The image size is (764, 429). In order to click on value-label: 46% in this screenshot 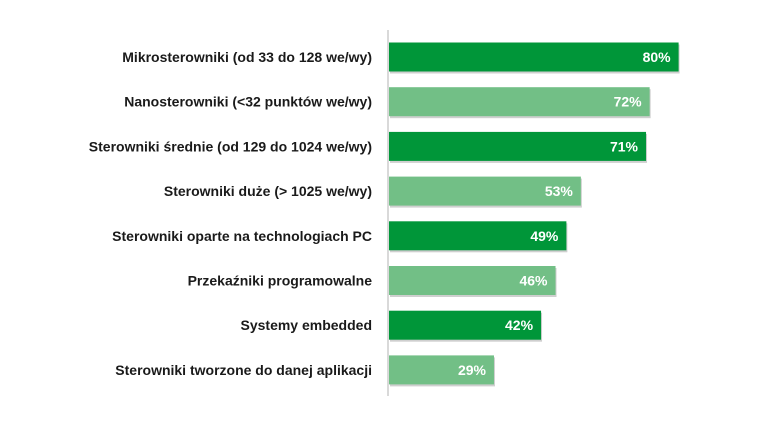, I will do `click(533, 281)`.